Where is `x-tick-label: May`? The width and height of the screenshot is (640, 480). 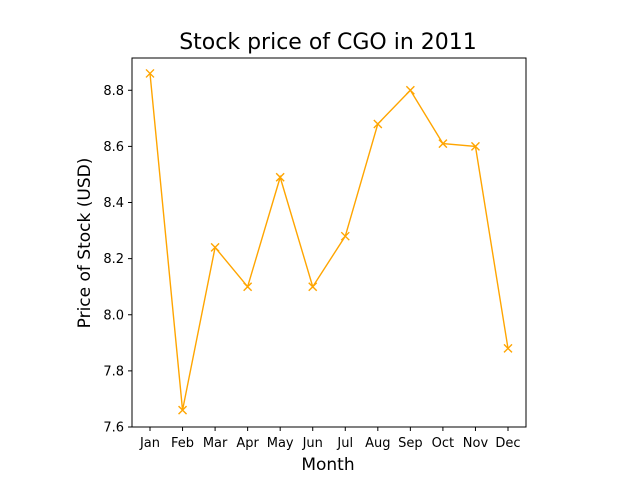
x-tick-label: May is located at coordinates (280, 443).